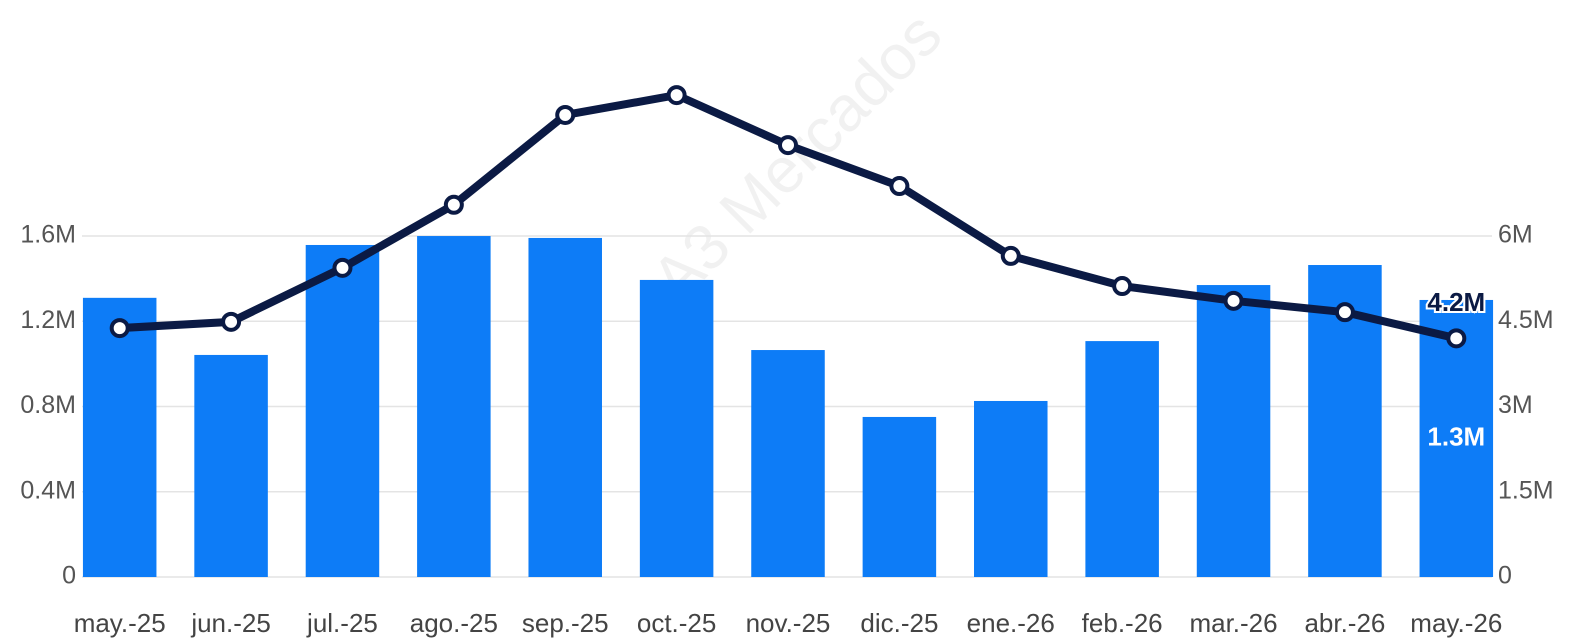 The width and height of the screenshot is (1570, 640). Describe the element at coordinates (48, 235) in the screenshot. I see `y-tick-label: 1.6M` at that location.